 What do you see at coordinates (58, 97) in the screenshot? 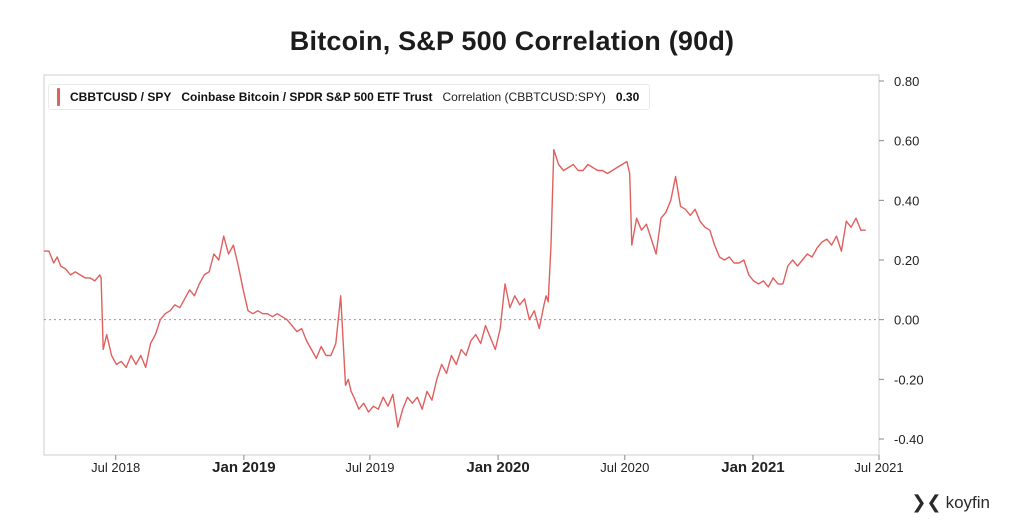
I see `series-color-swatch` at bounding box center [58, 97].